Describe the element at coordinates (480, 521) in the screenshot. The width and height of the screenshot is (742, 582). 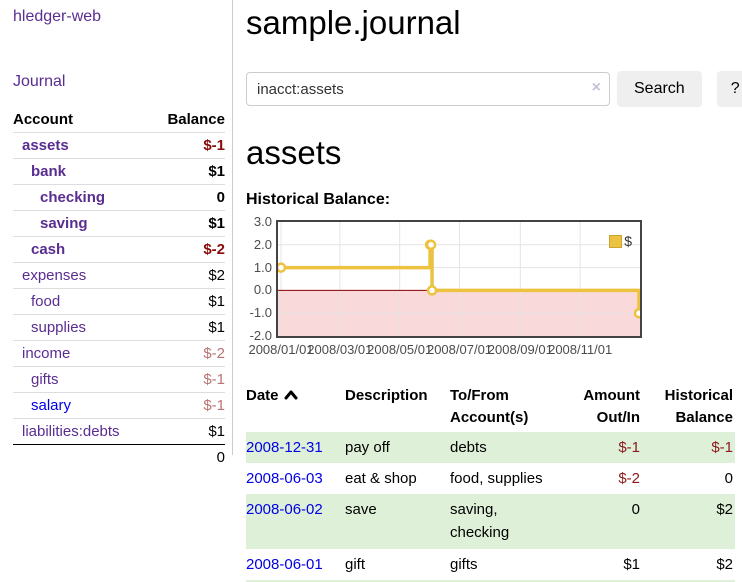
I see `register-accounts: saving, checking` at that location.